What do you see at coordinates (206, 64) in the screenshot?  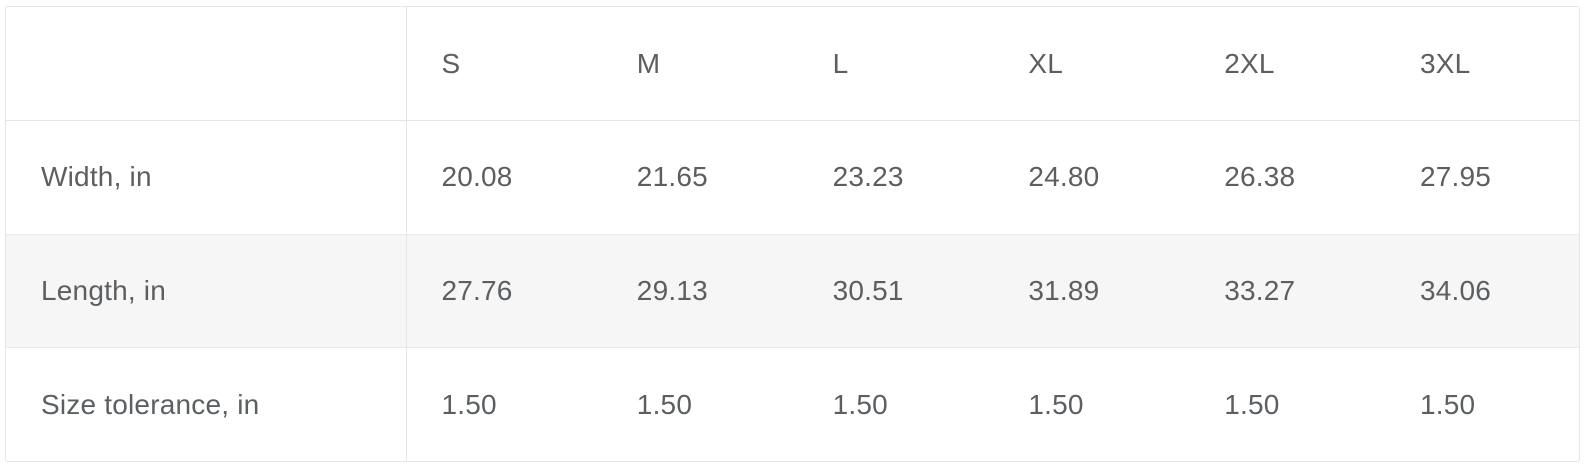 I see `corner-cell` at bounding box center [206, 64].